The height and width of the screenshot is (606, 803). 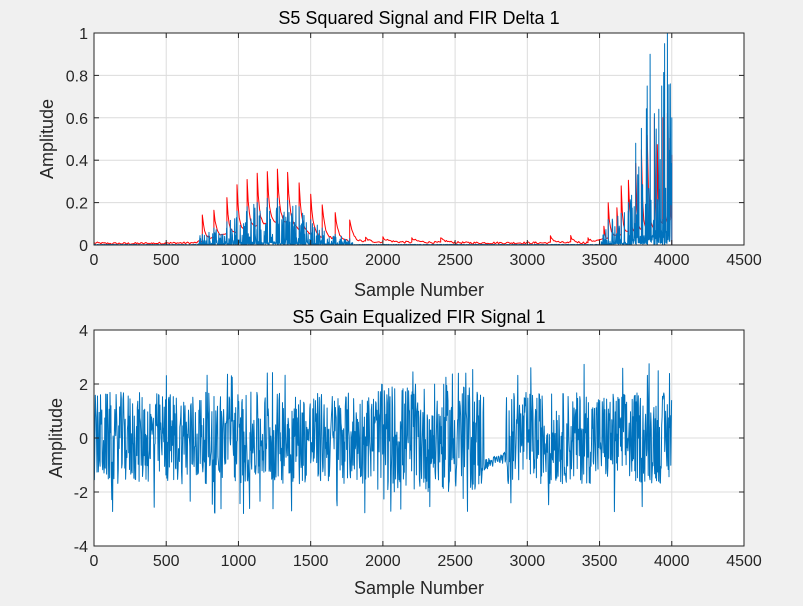 What do you see at coordinates (47, 139) in the screenshot?
I see `top-y-axis-label: Amplitude` at bounding box center [47, 139].